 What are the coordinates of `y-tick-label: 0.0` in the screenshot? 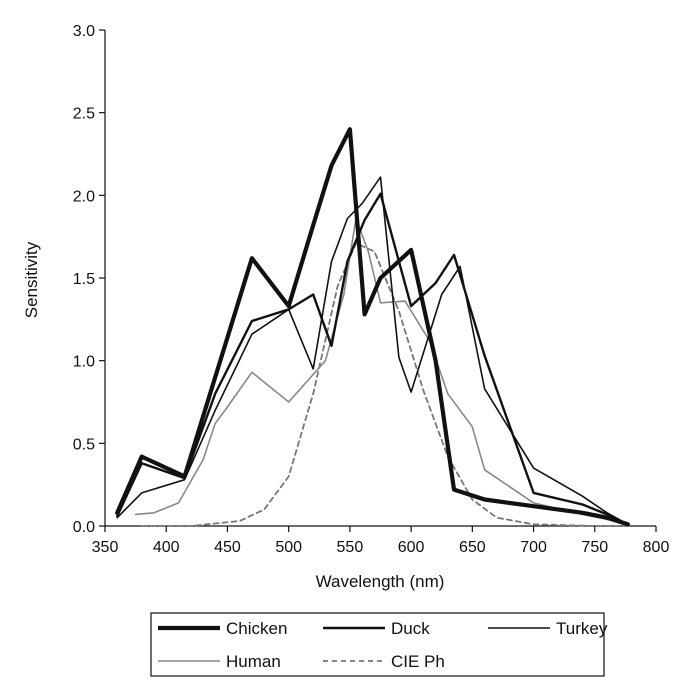 It's located at (84, 527).